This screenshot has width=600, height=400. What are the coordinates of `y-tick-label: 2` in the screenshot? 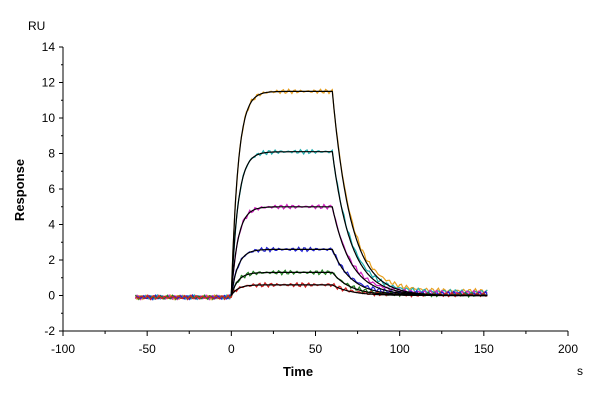 It's located at (51, 260).